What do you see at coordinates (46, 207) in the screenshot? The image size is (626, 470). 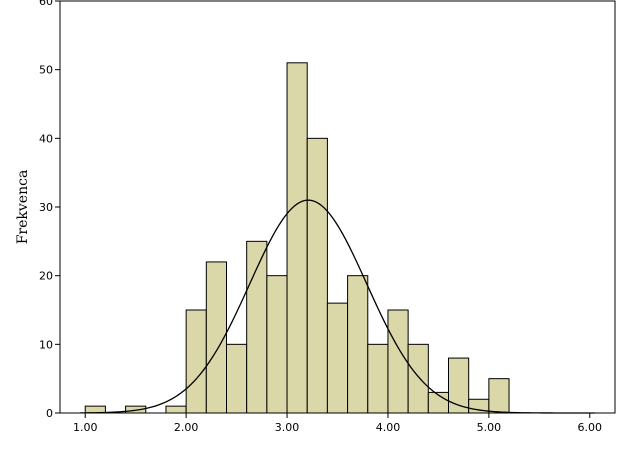 I see `y-tick-label: 30` at bounding box center [46, 207].